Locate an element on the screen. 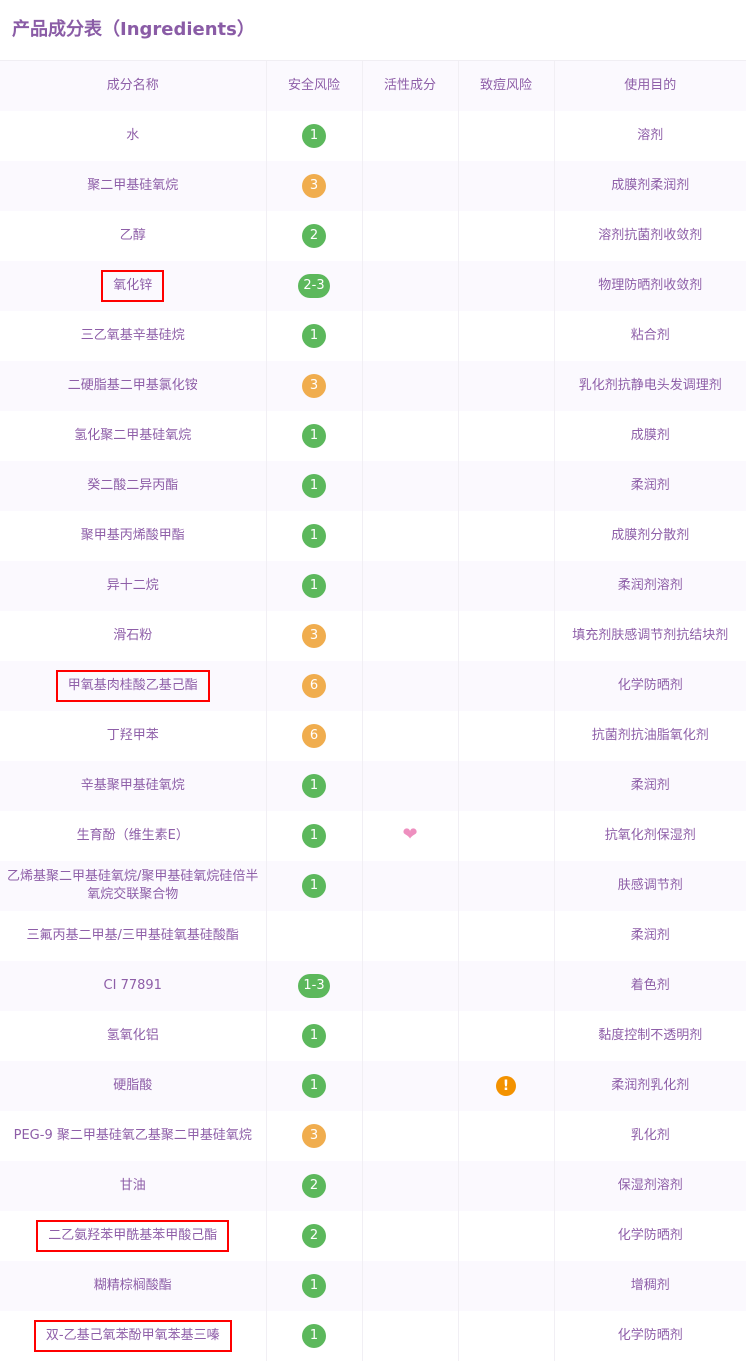 The width and height of the screenshot is (746, 1362). table-row: 氧化锌 2-3 物理防晒剂收敛剂 is located at coordinates (373, 286).